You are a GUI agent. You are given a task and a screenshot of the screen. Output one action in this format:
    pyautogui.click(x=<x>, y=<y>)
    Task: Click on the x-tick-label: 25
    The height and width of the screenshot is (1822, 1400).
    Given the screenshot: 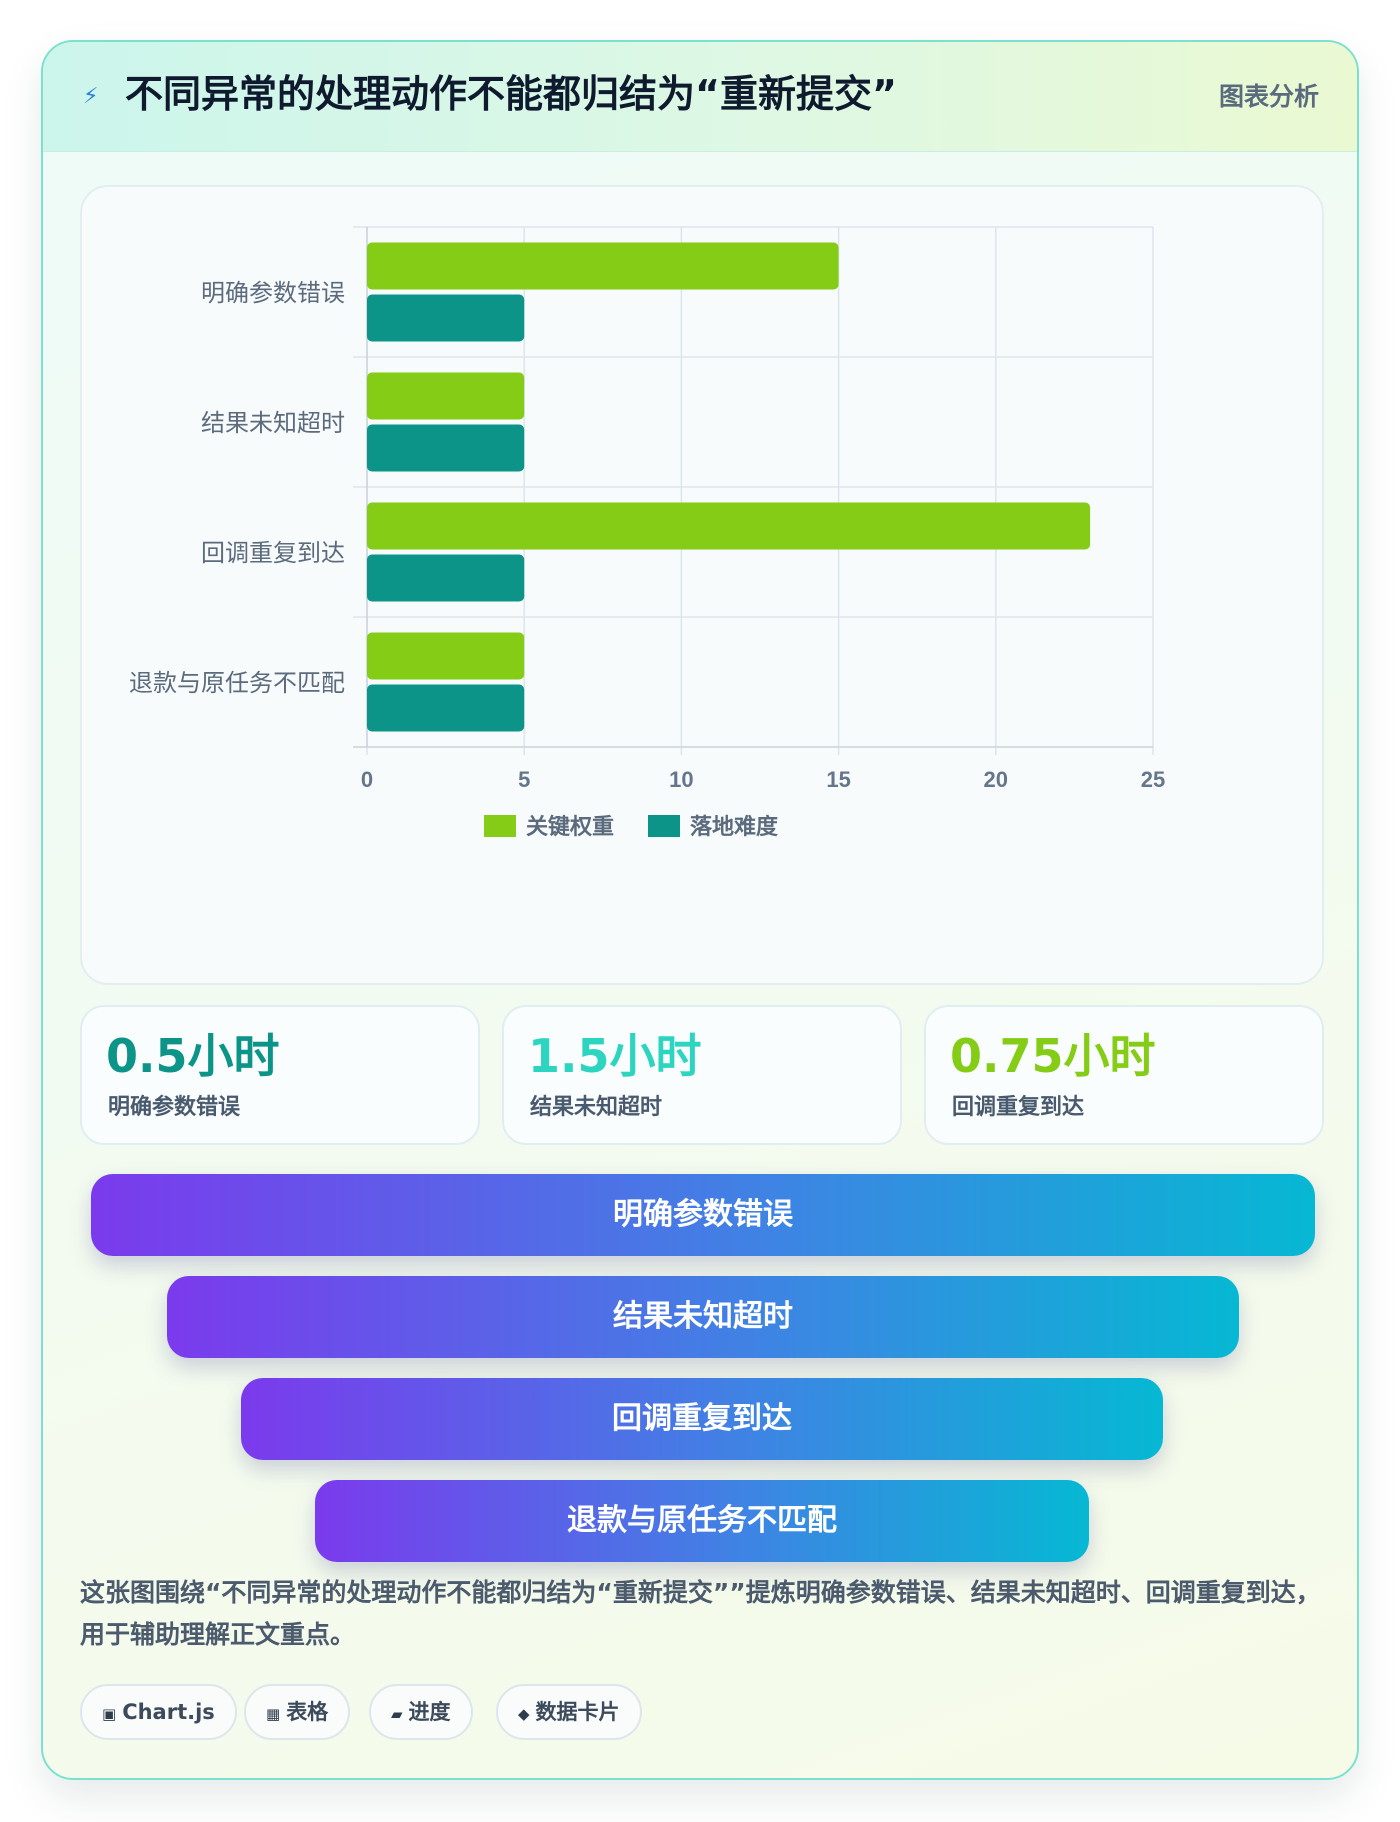 What is the action you would take?
    pyautogui.click(x=1153, y=779)
    